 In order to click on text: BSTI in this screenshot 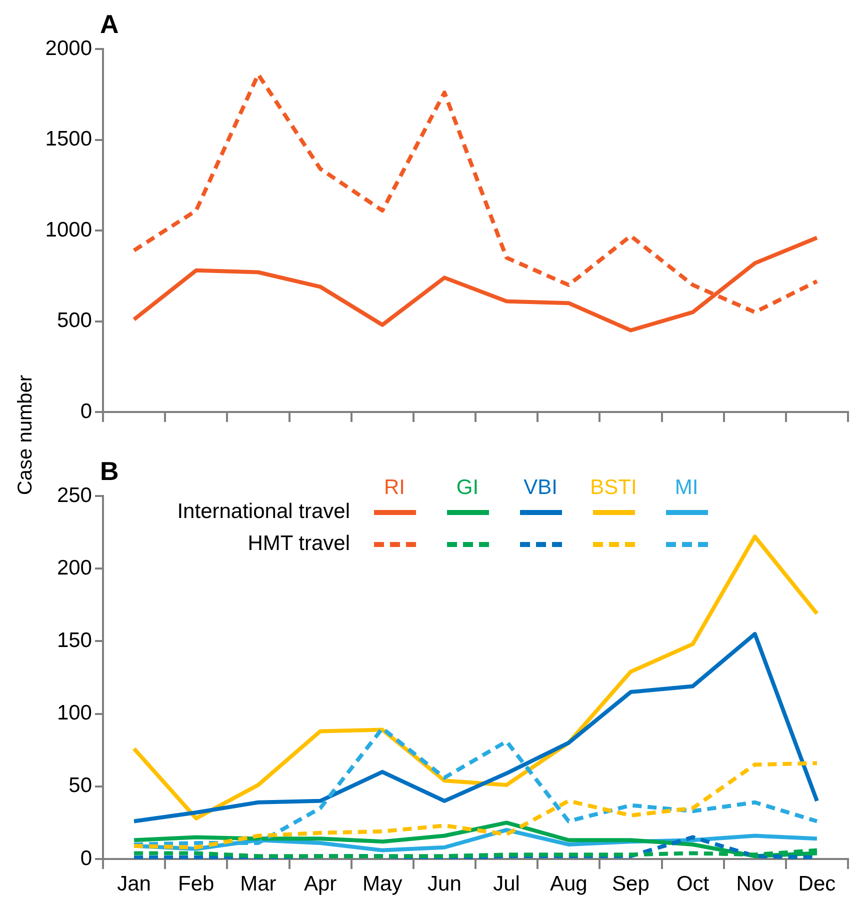, I will do `click(613, 488)`.